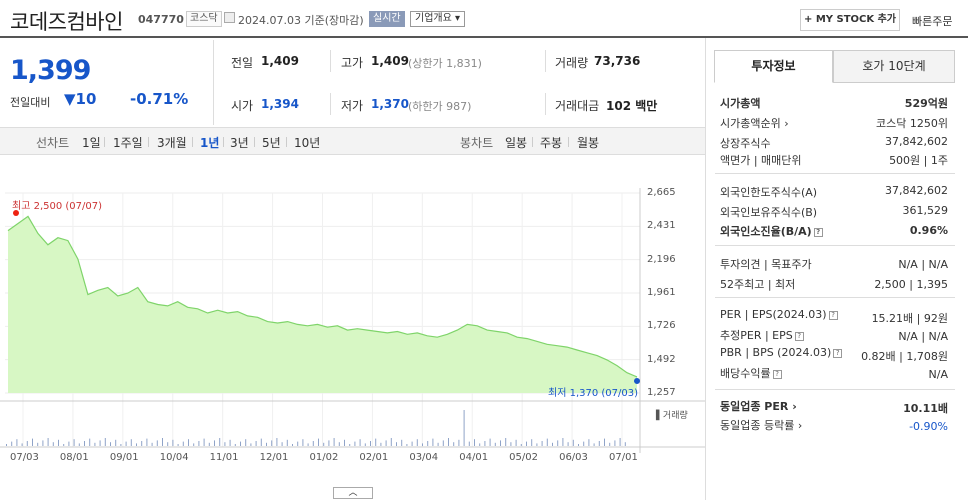 This screenshot has height=500, width=968. Describe the element at coordinates (353, 493) in the screenshot. I see `chart-collapse-button: ︿` at that location.